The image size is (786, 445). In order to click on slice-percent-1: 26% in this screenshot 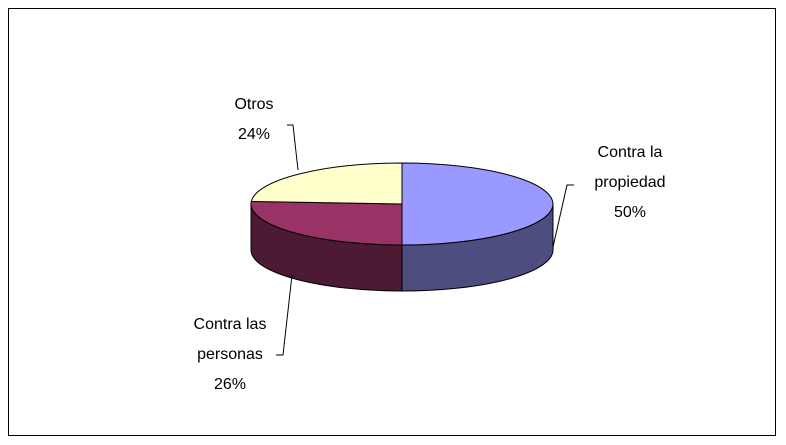, I will do `click(230, 384)`.